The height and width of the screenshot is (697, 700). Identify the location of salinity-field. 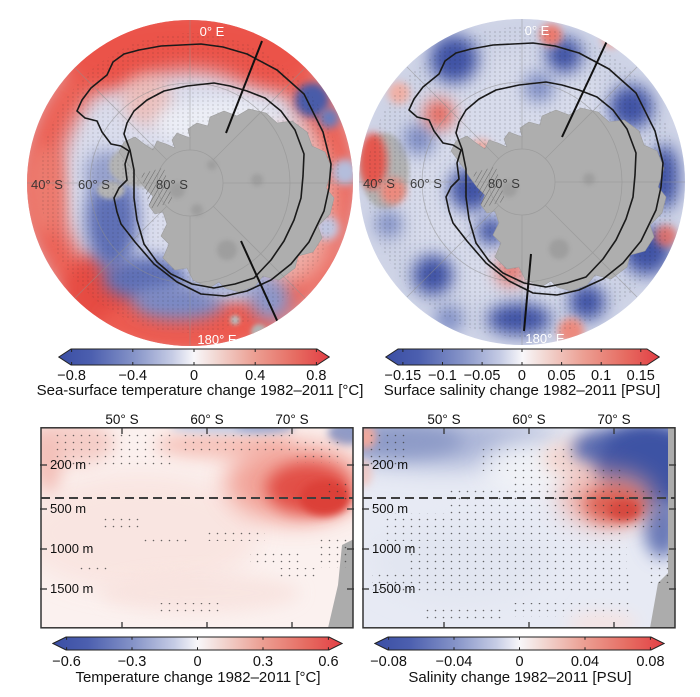
(519, 527).